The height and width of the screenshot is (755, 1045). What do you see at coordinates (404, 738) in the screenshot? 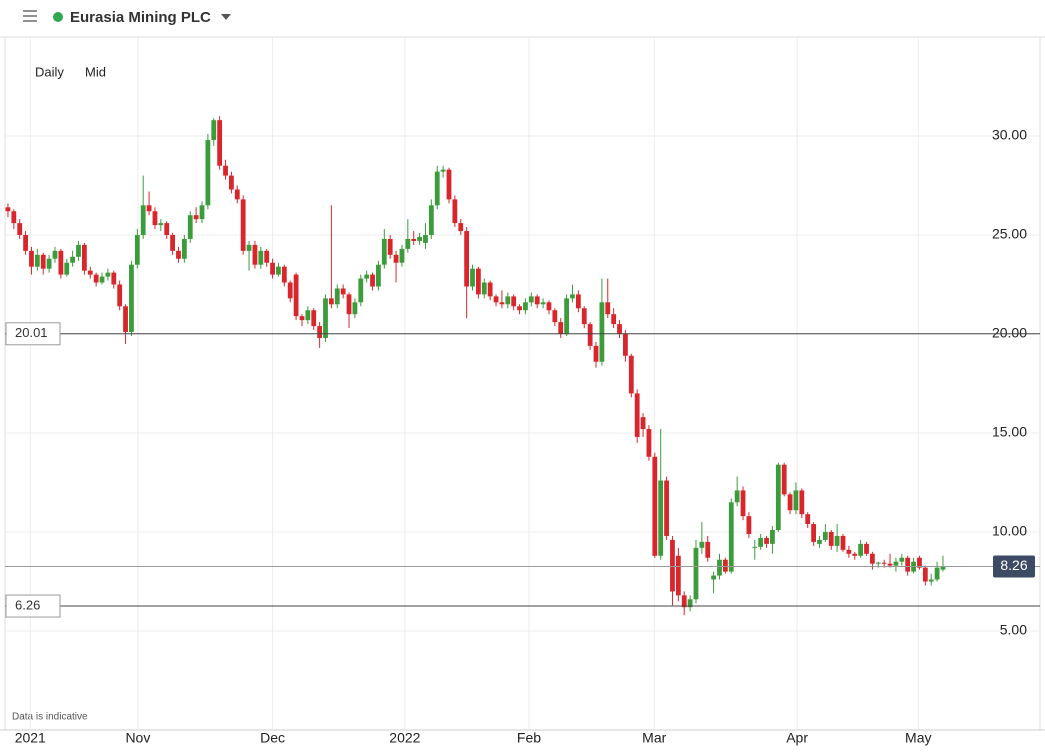
I see `x-tick-label: 2022` at bounding box center [404, 738].